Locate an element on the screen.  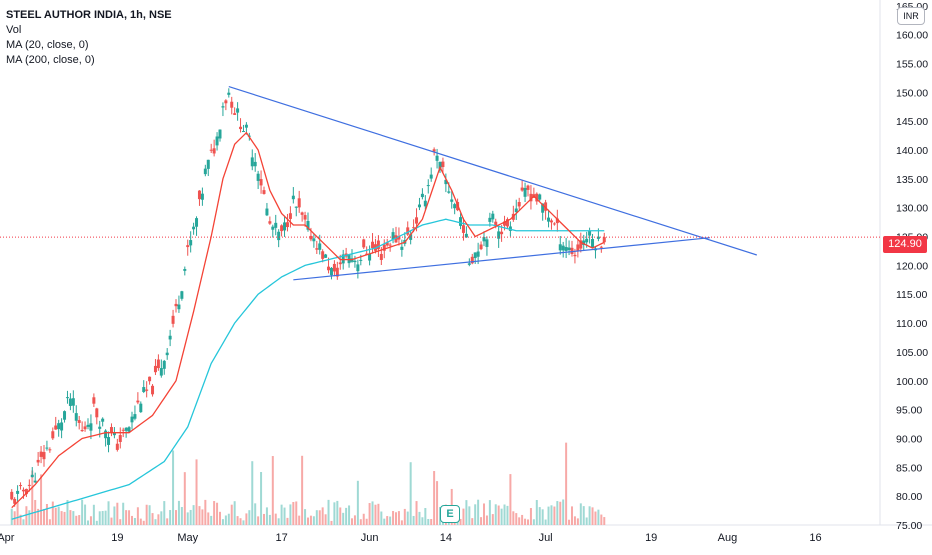
symbol-title: STEEL AUTHOR INDIA, 1h, NSE is located at coordinates (89, 15).